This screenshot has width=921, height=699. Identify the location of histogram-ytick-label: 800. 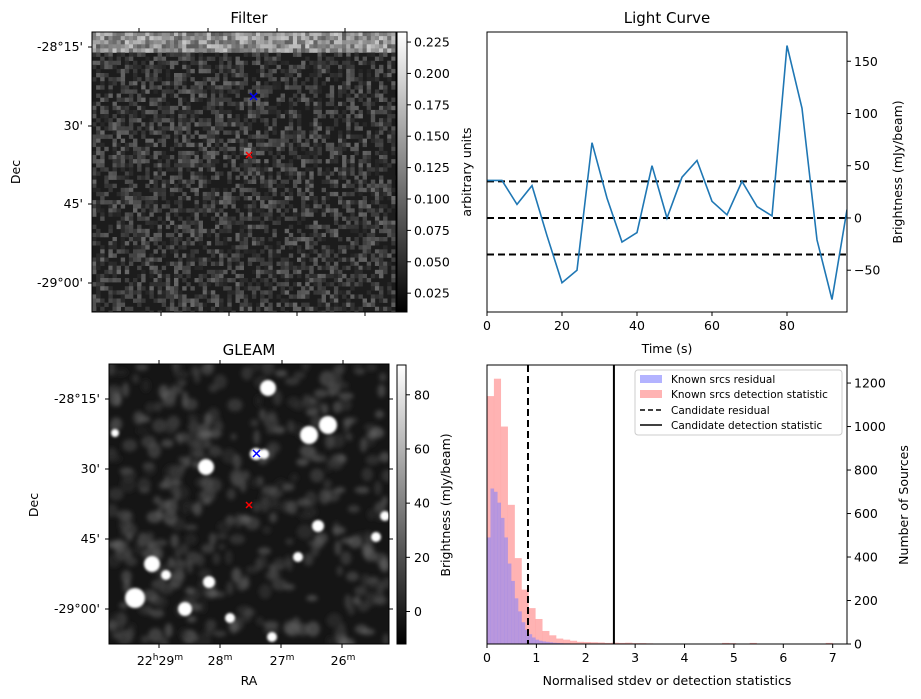
(866, 470).